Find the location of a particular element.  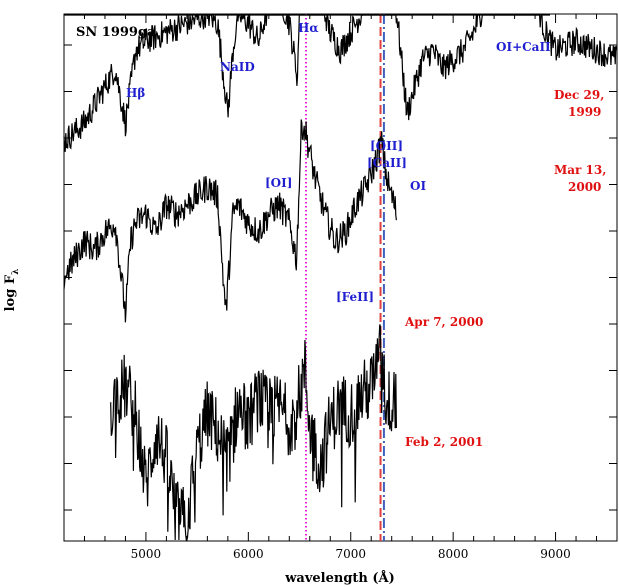

x-tick-label: 5000 is located at coordinates (146, 554).